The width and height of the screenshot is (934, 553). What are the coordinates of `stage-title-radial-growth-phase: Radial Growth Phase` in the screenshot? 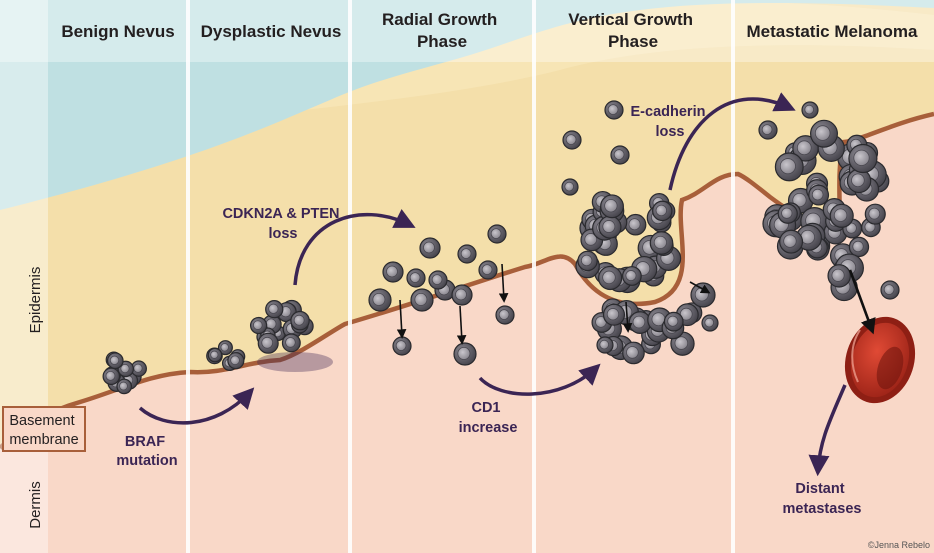 It's located at (442, 30).